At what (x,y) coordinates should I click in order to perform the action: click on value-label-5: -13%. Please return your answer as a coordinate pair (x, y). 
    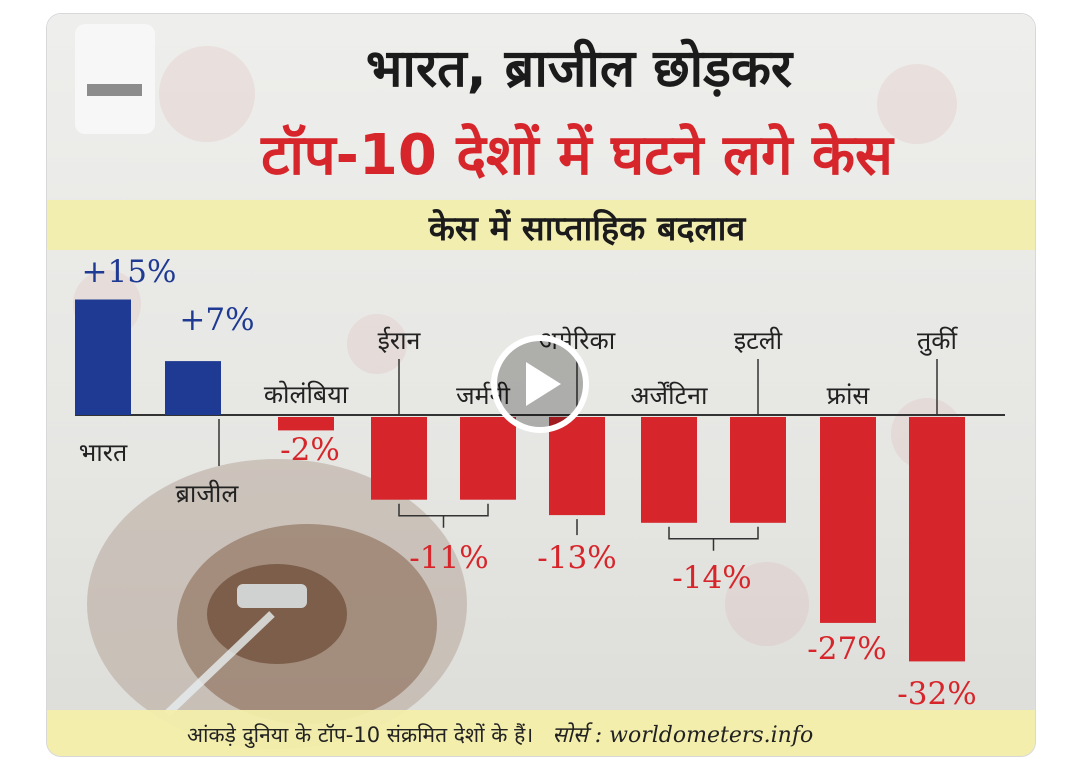
    Looking at the image, I should click on (576, 558).